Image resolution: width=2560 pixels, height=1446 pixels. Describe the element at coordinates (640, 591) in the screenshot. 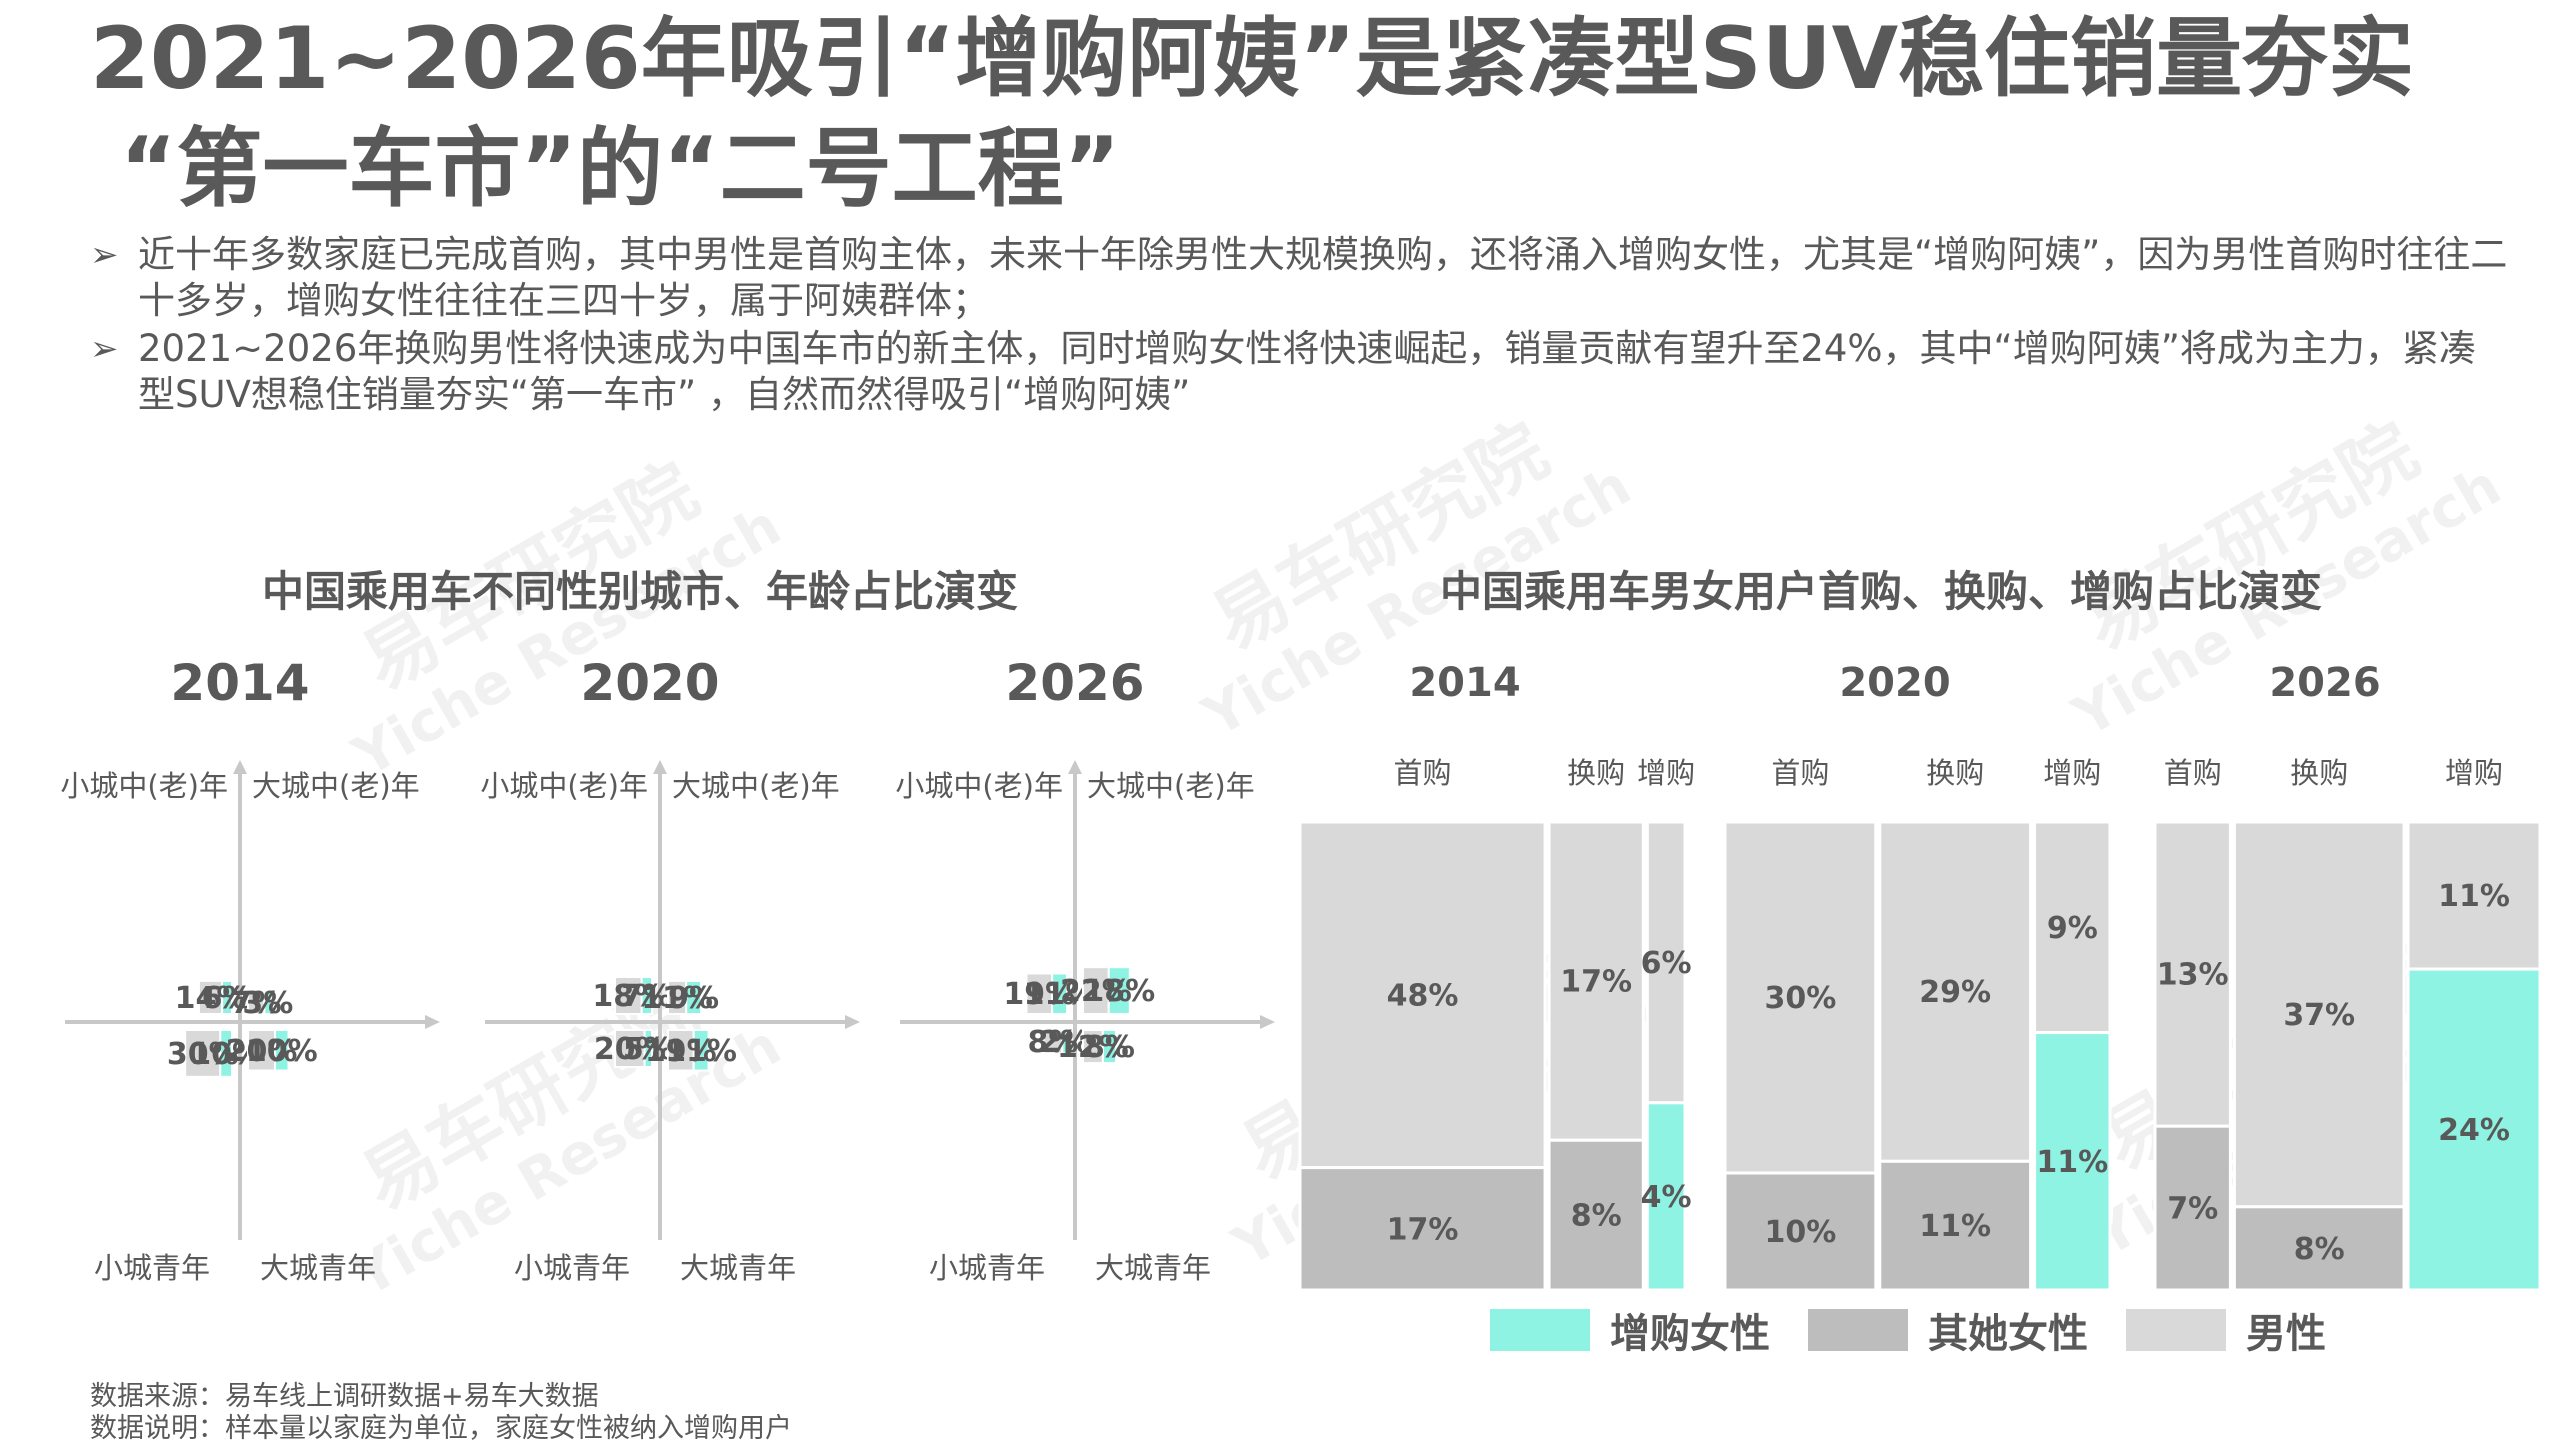

I see `left-chart-title: 中国乘用车不同性别城市、年龄占比演变` at that location.